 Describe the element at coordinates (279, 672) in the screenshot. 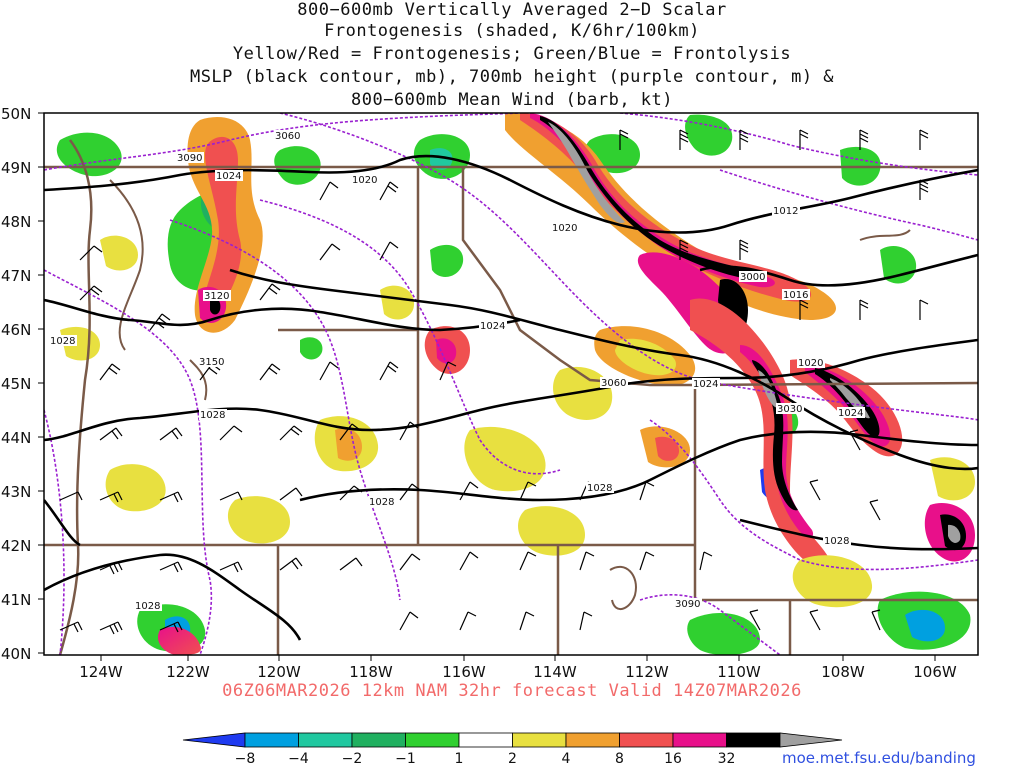

I see `lon-label: 120W` at that location.